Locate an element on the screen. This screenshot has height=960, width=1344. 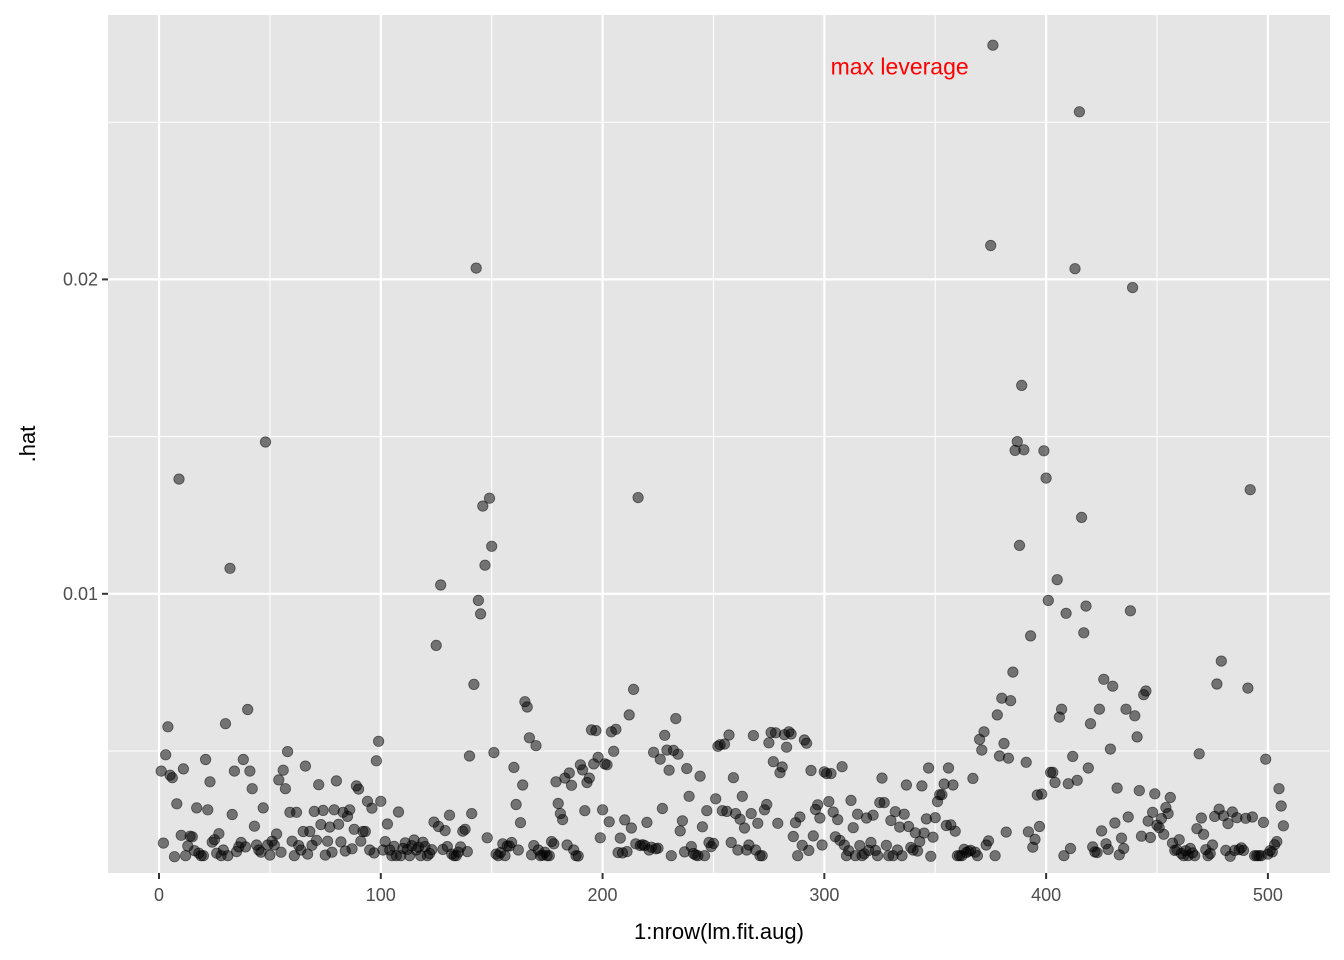
y-tick-label: 0.02 is located at coordinates (80, 279).